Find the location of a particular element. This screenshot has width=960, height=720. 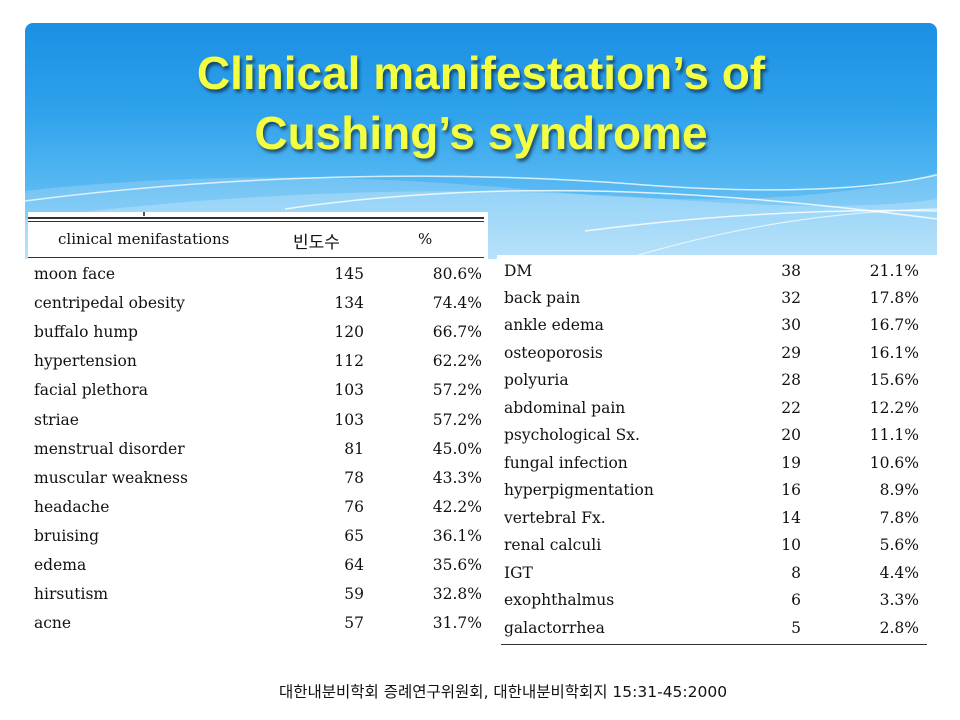

table-row: ankle edema 30 16.7% is located at coordinates (712, 326).